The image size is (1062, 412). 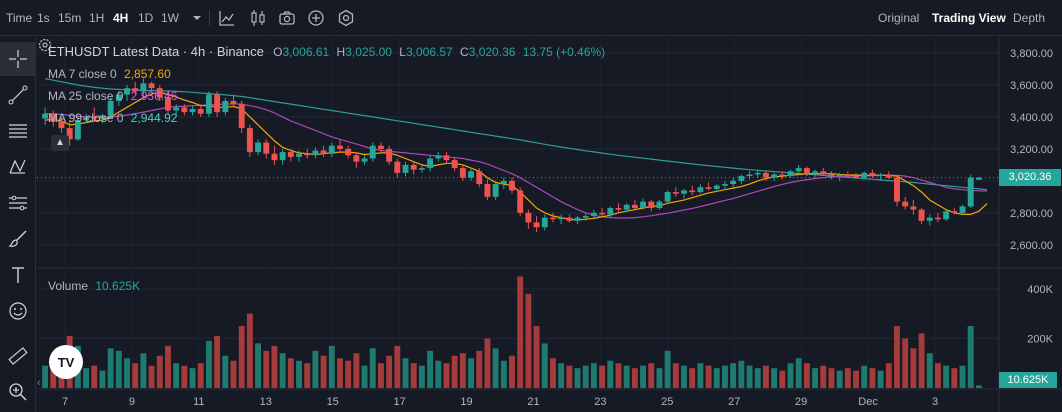 What do you see at coordinates (70, 18) in the screenshot?
I see `interval-15m: 15m` at bounding box center [70, 18].